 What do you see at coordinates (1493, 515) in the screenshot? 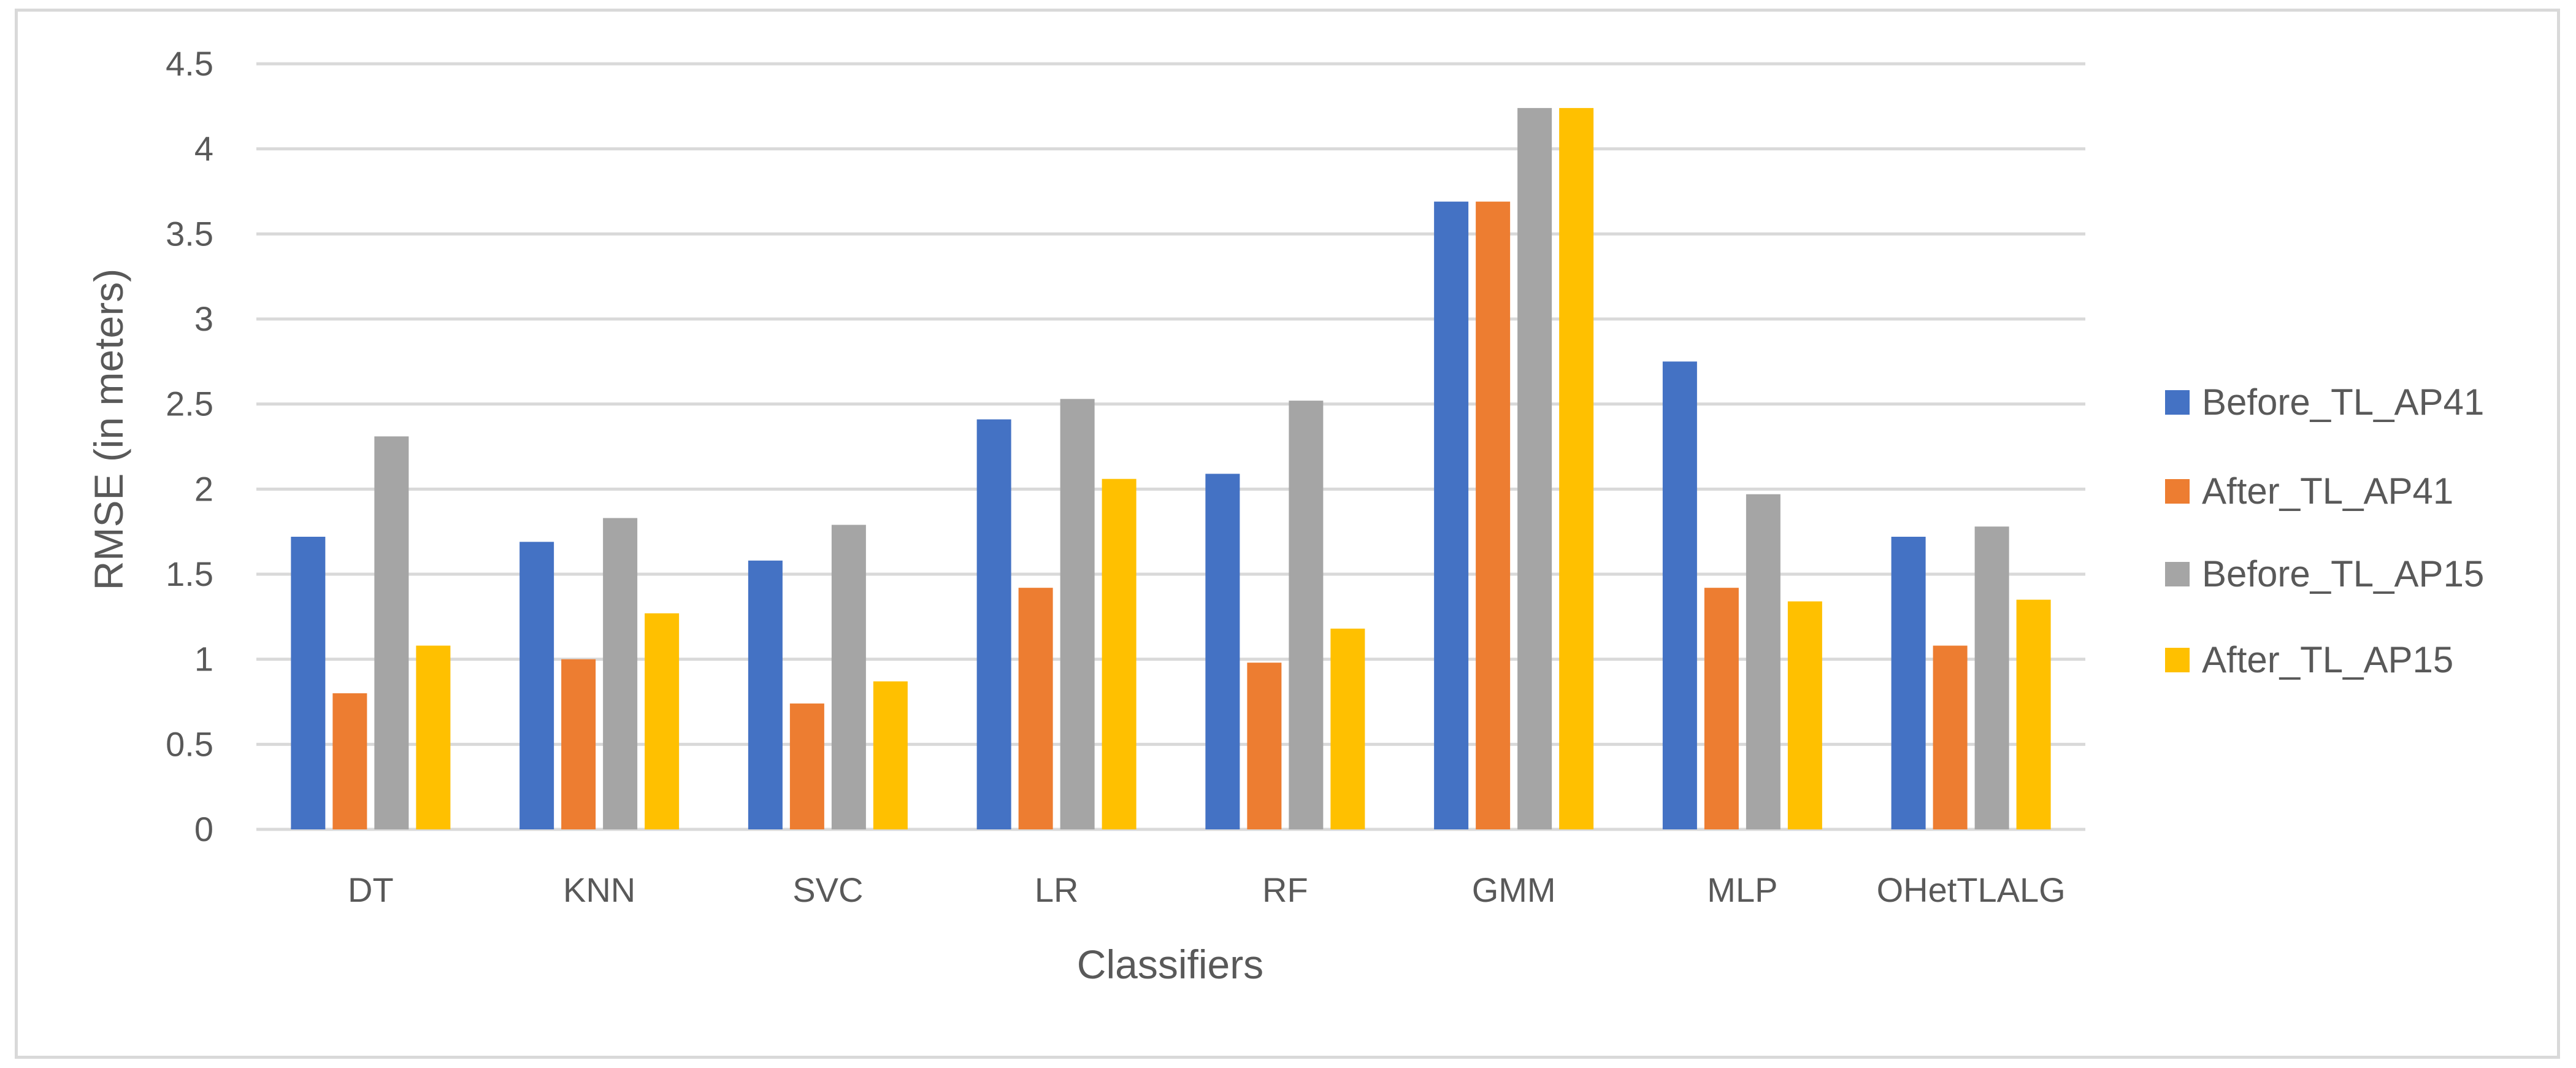
I see `bar-After_TL_AP41-GMM` at bounding box center [1493, 515].